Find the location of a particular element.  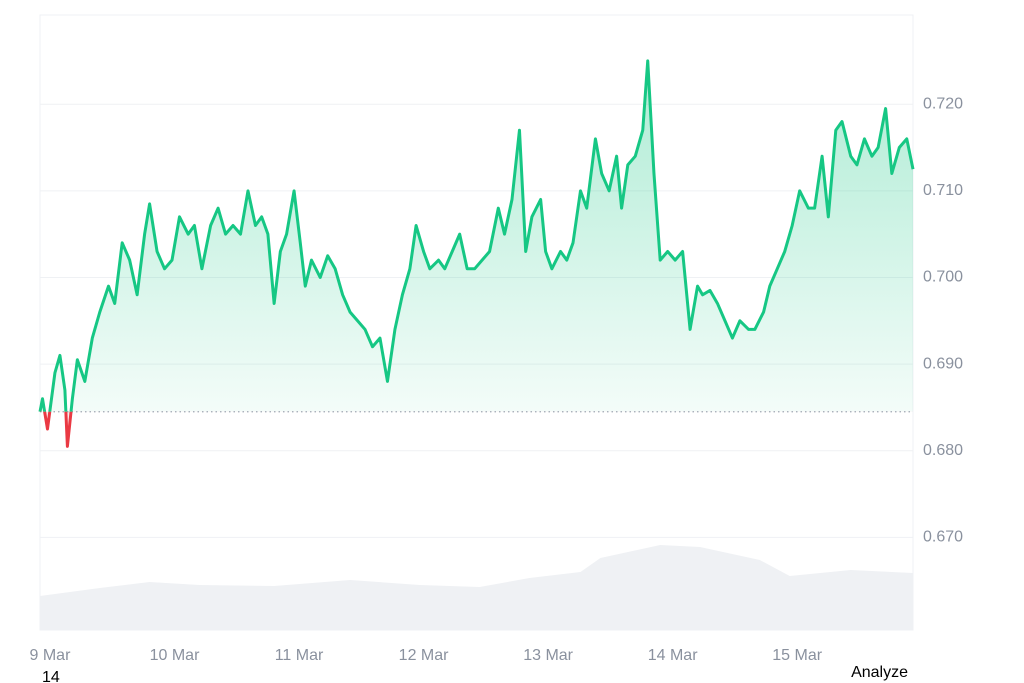

y-tick-label: 0.700 is located at coordinates (943, 277).